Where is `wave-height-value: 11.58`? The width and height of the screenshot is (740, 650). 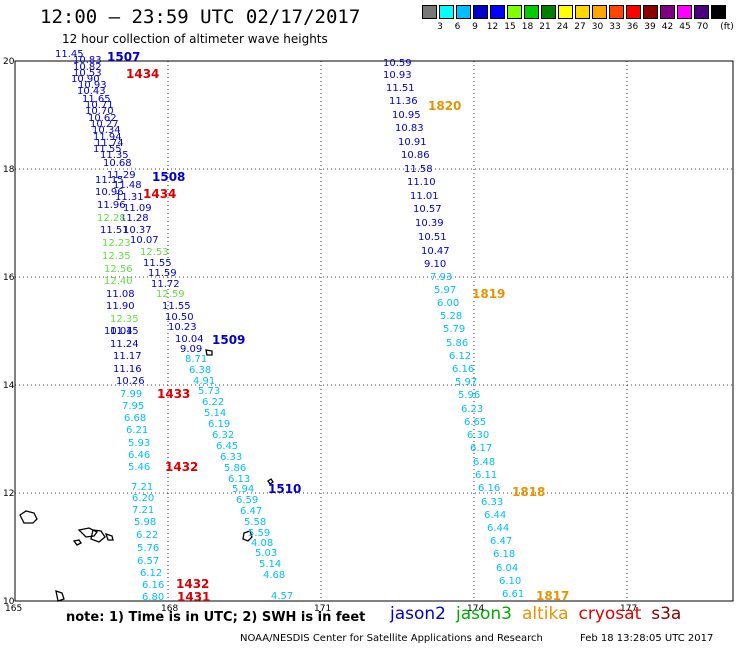
wave-height-value: 11.58 is located at coordinates (418, 169).